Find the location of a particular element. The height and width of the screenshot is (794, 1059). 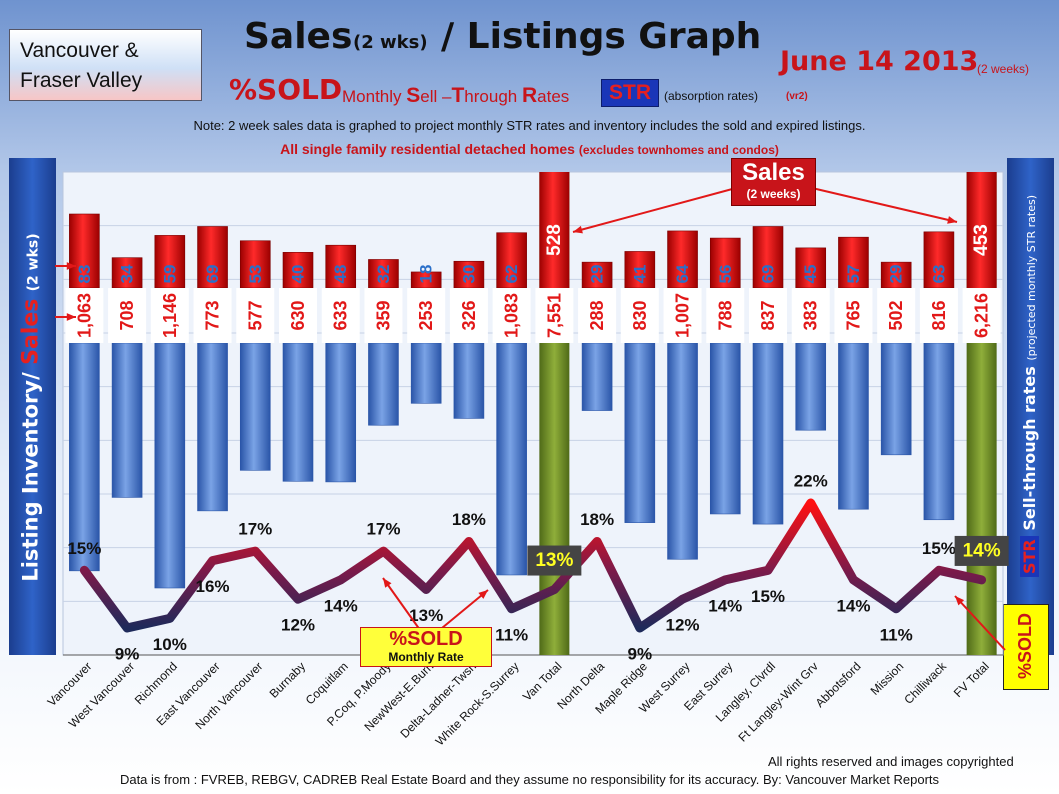

subtitle-version: (vr2) is located at coordinates (797, 96).